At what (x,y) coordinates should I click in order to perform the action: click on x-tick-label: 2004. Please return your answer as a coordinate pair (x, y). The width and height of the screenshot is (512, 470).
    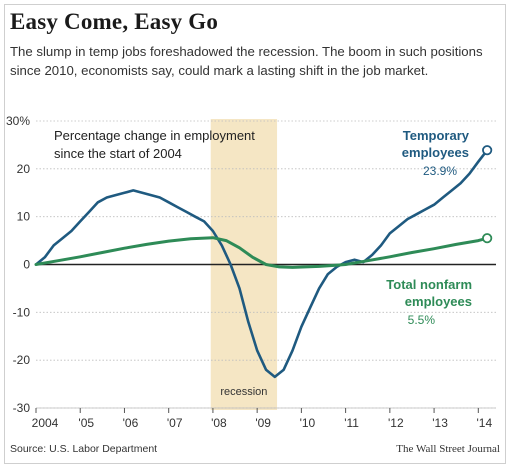
    Looking at the image, I should click on (45, 423).